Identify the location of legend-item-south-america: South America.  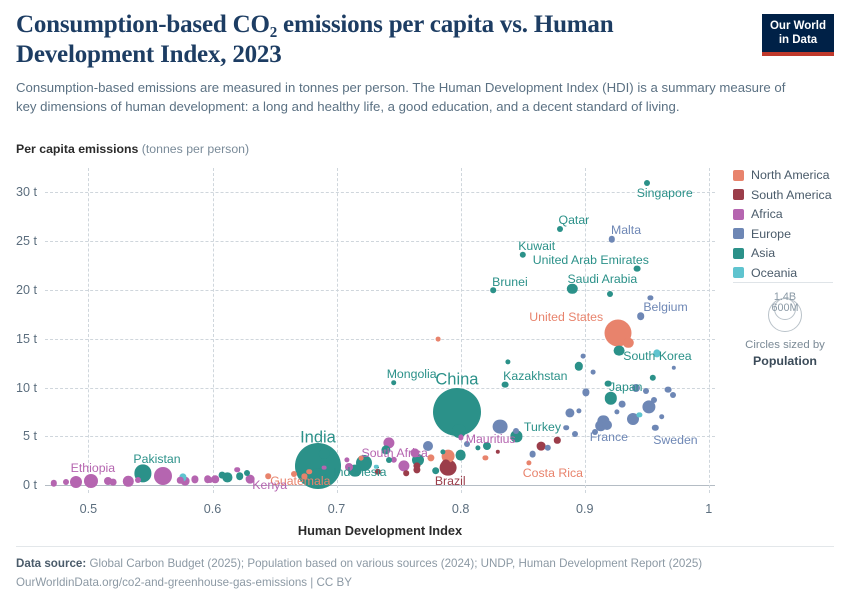
(788, 195).